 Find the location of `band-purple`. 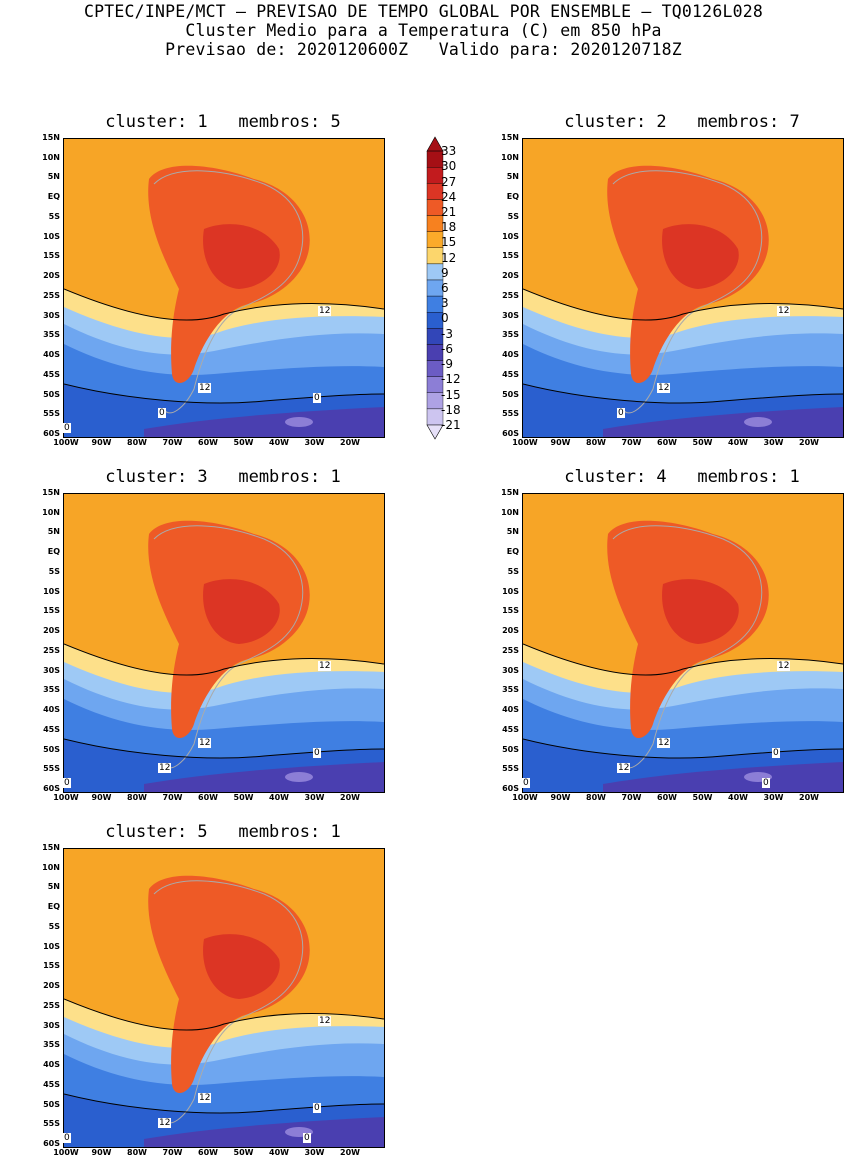

band-purple is located at coordinates (264, 777).